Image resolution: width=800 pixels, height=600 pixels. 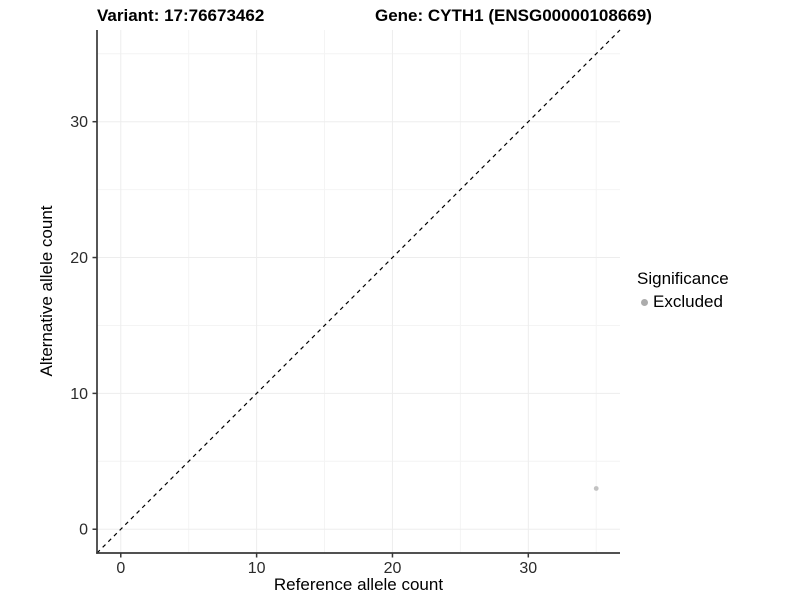 I want to click on y-tick-label: 30, so click(x=79, y=122).